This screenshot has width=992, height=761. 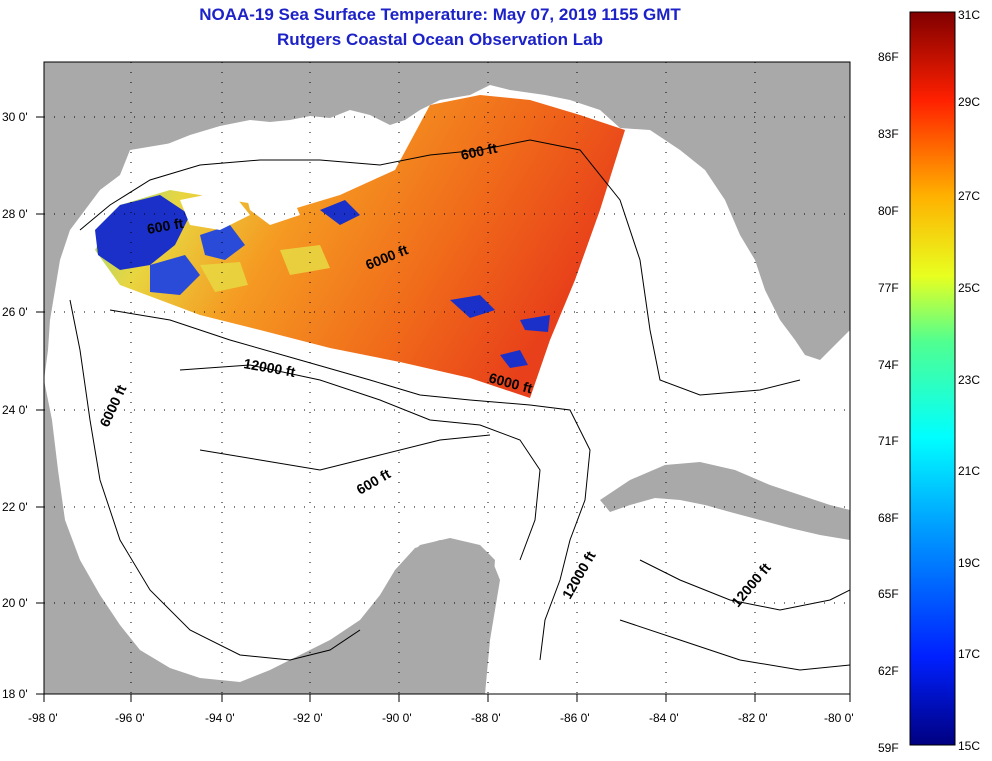 I want to click on colorbar-f-label: 86F, so click(x=888, y=57).